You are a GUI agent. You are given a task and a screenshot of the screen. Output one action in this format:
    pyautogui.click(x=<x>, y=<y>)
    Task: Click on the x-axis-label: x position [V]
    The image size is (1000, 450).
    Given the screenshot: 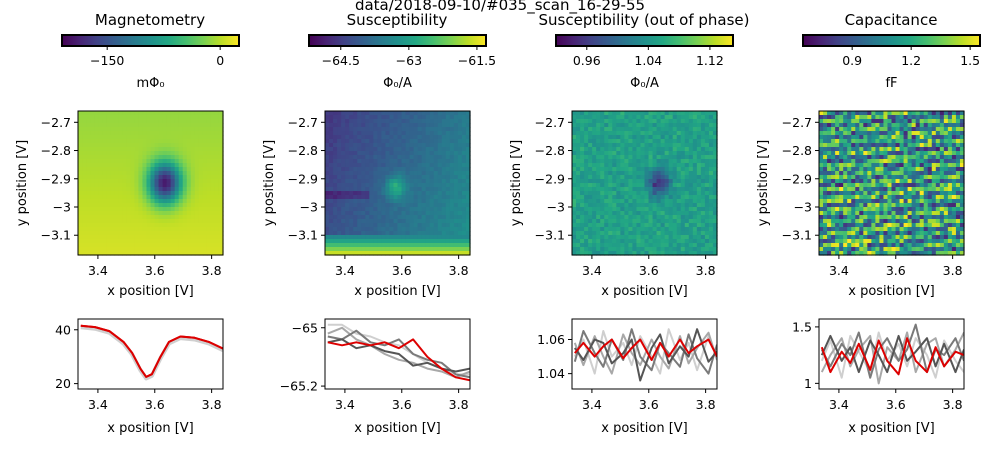 What is the action you would take?
    pyautogui.click(x=644, y=291)
    